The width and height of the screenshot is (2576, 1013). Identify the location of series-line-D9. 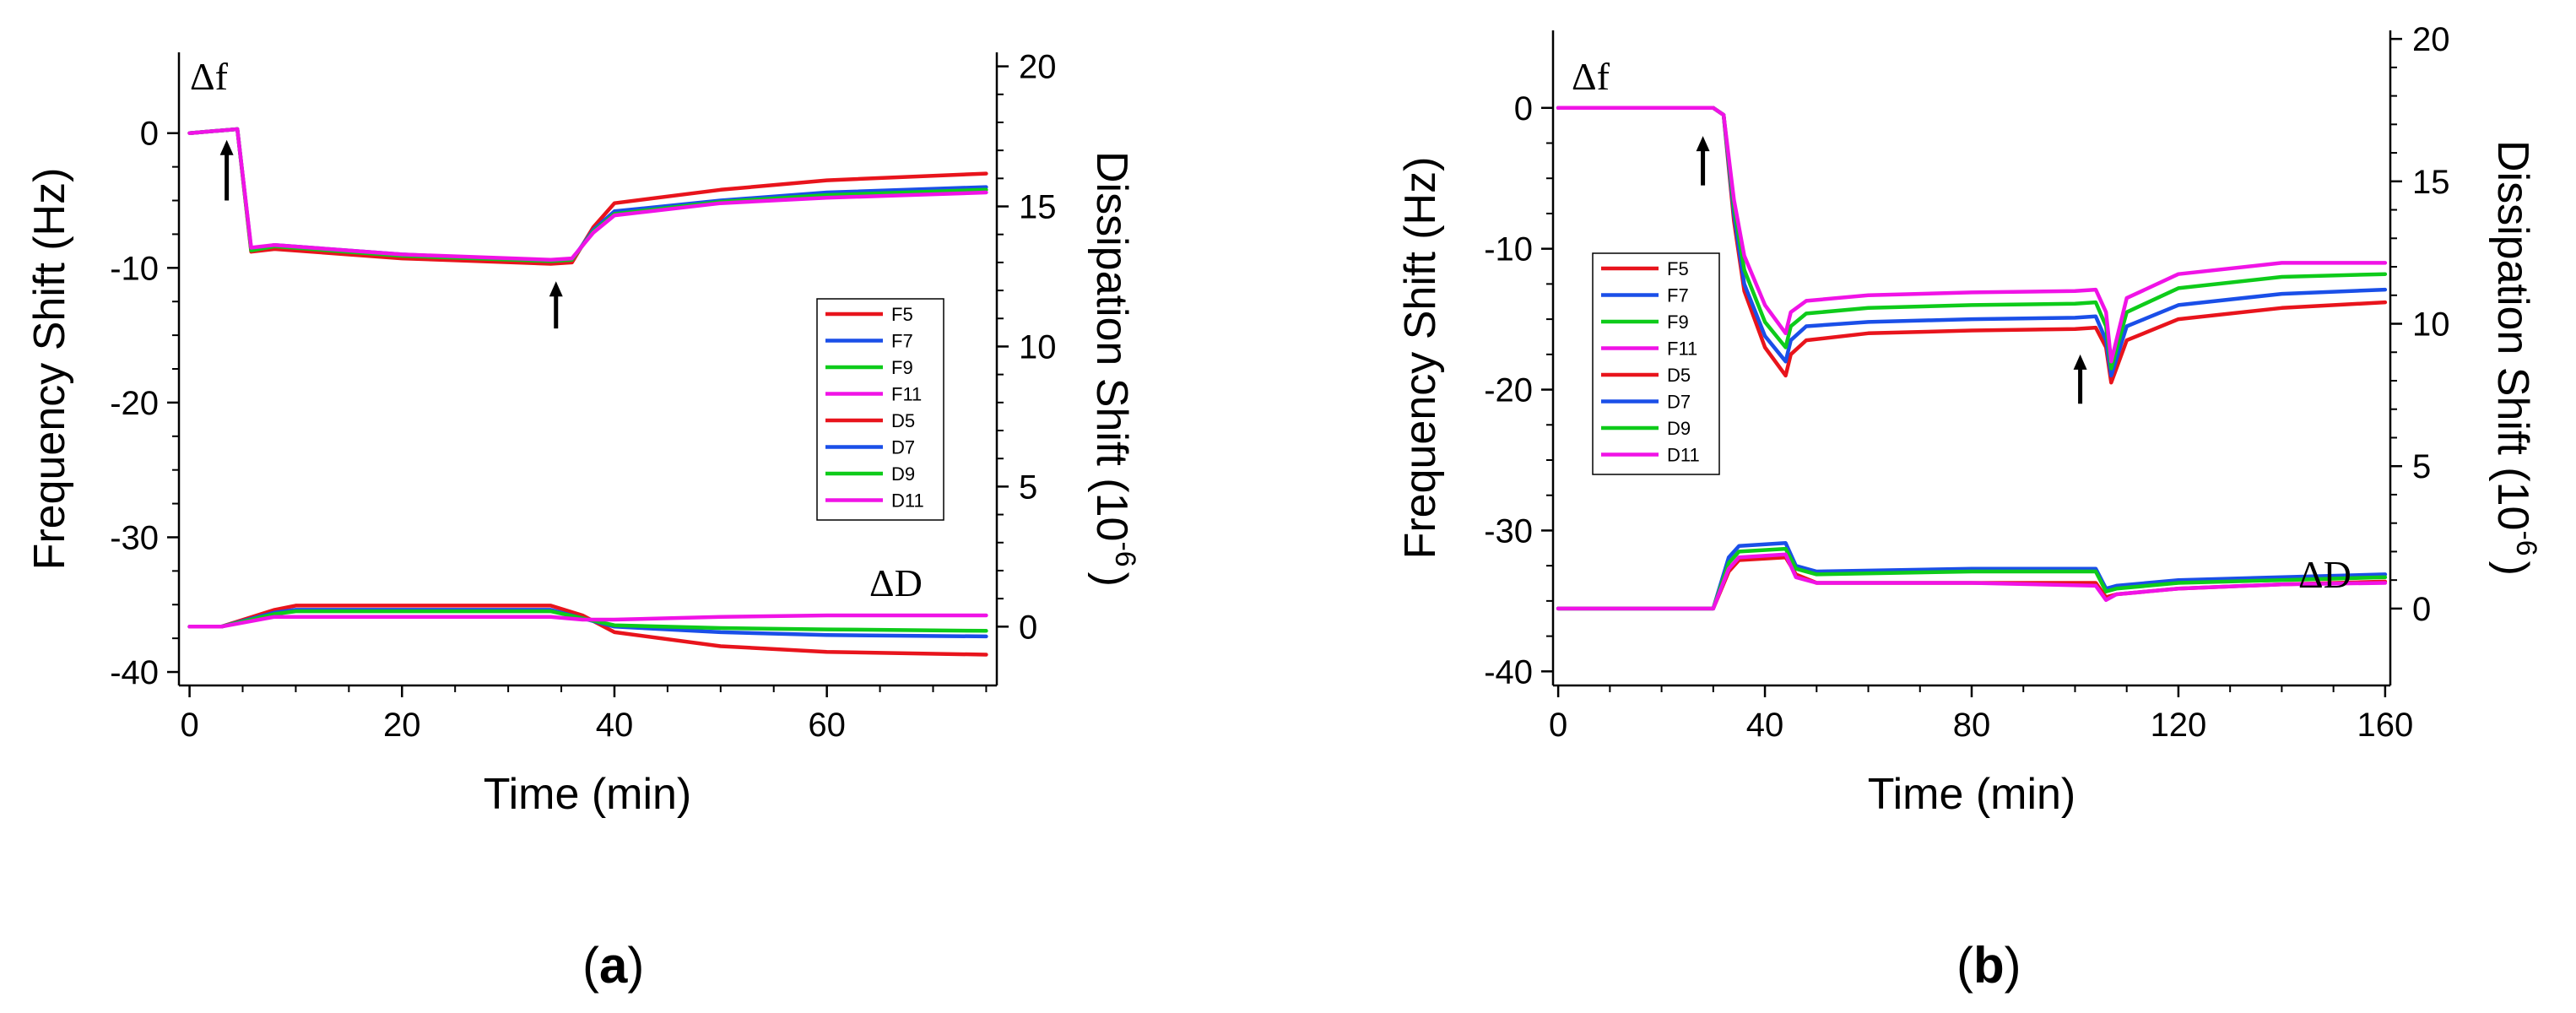
(1972, 578).